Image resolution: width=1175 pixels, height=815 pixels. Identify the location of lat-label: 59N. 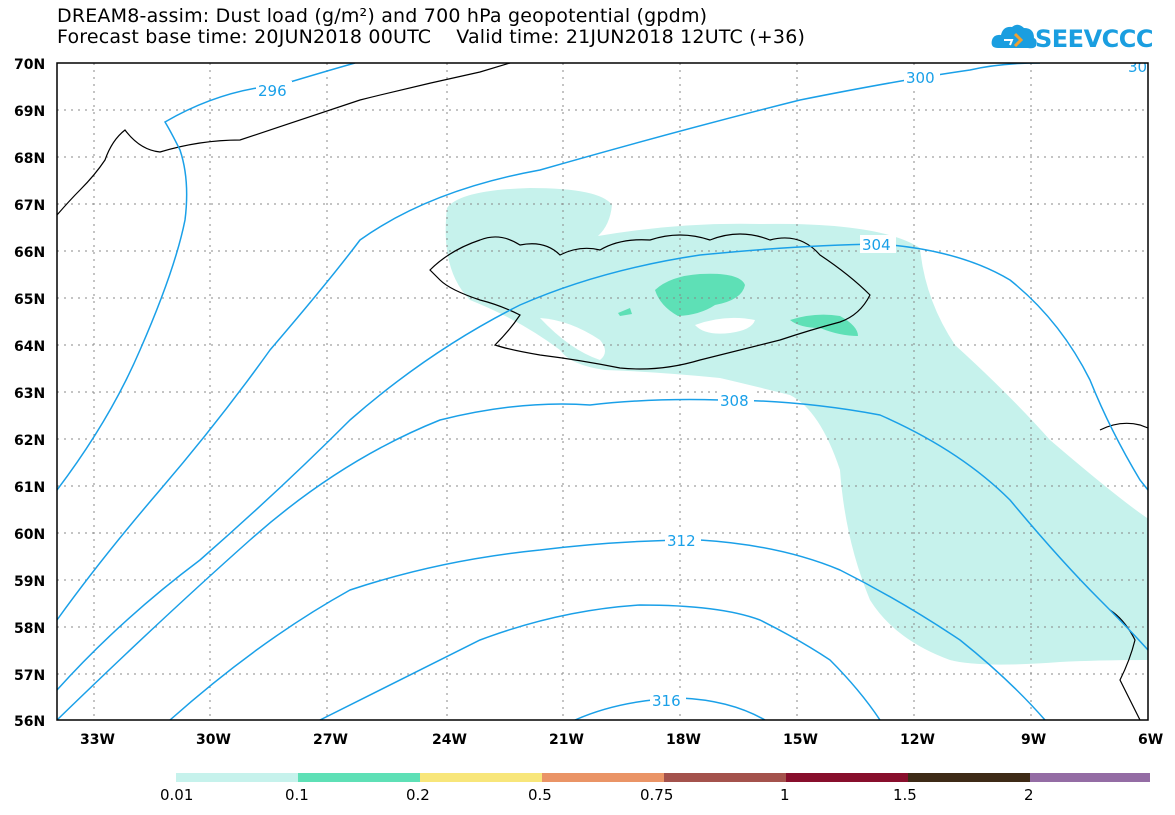
(29, 582).